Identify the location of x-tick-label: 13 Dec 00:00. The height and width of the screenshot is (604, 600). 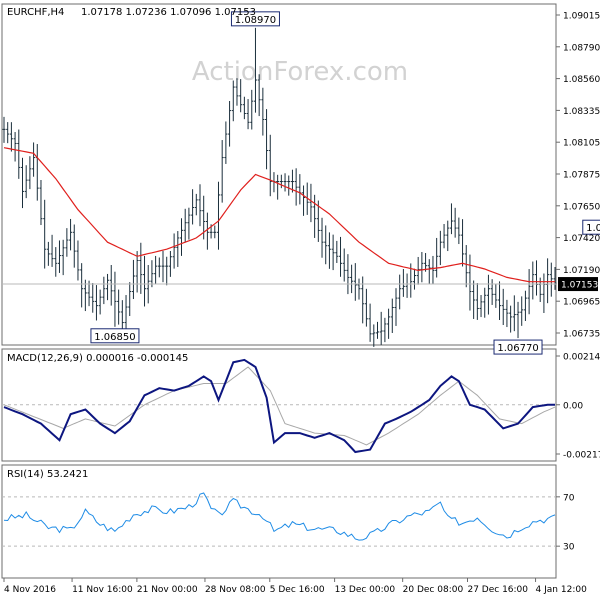
(365, 590).